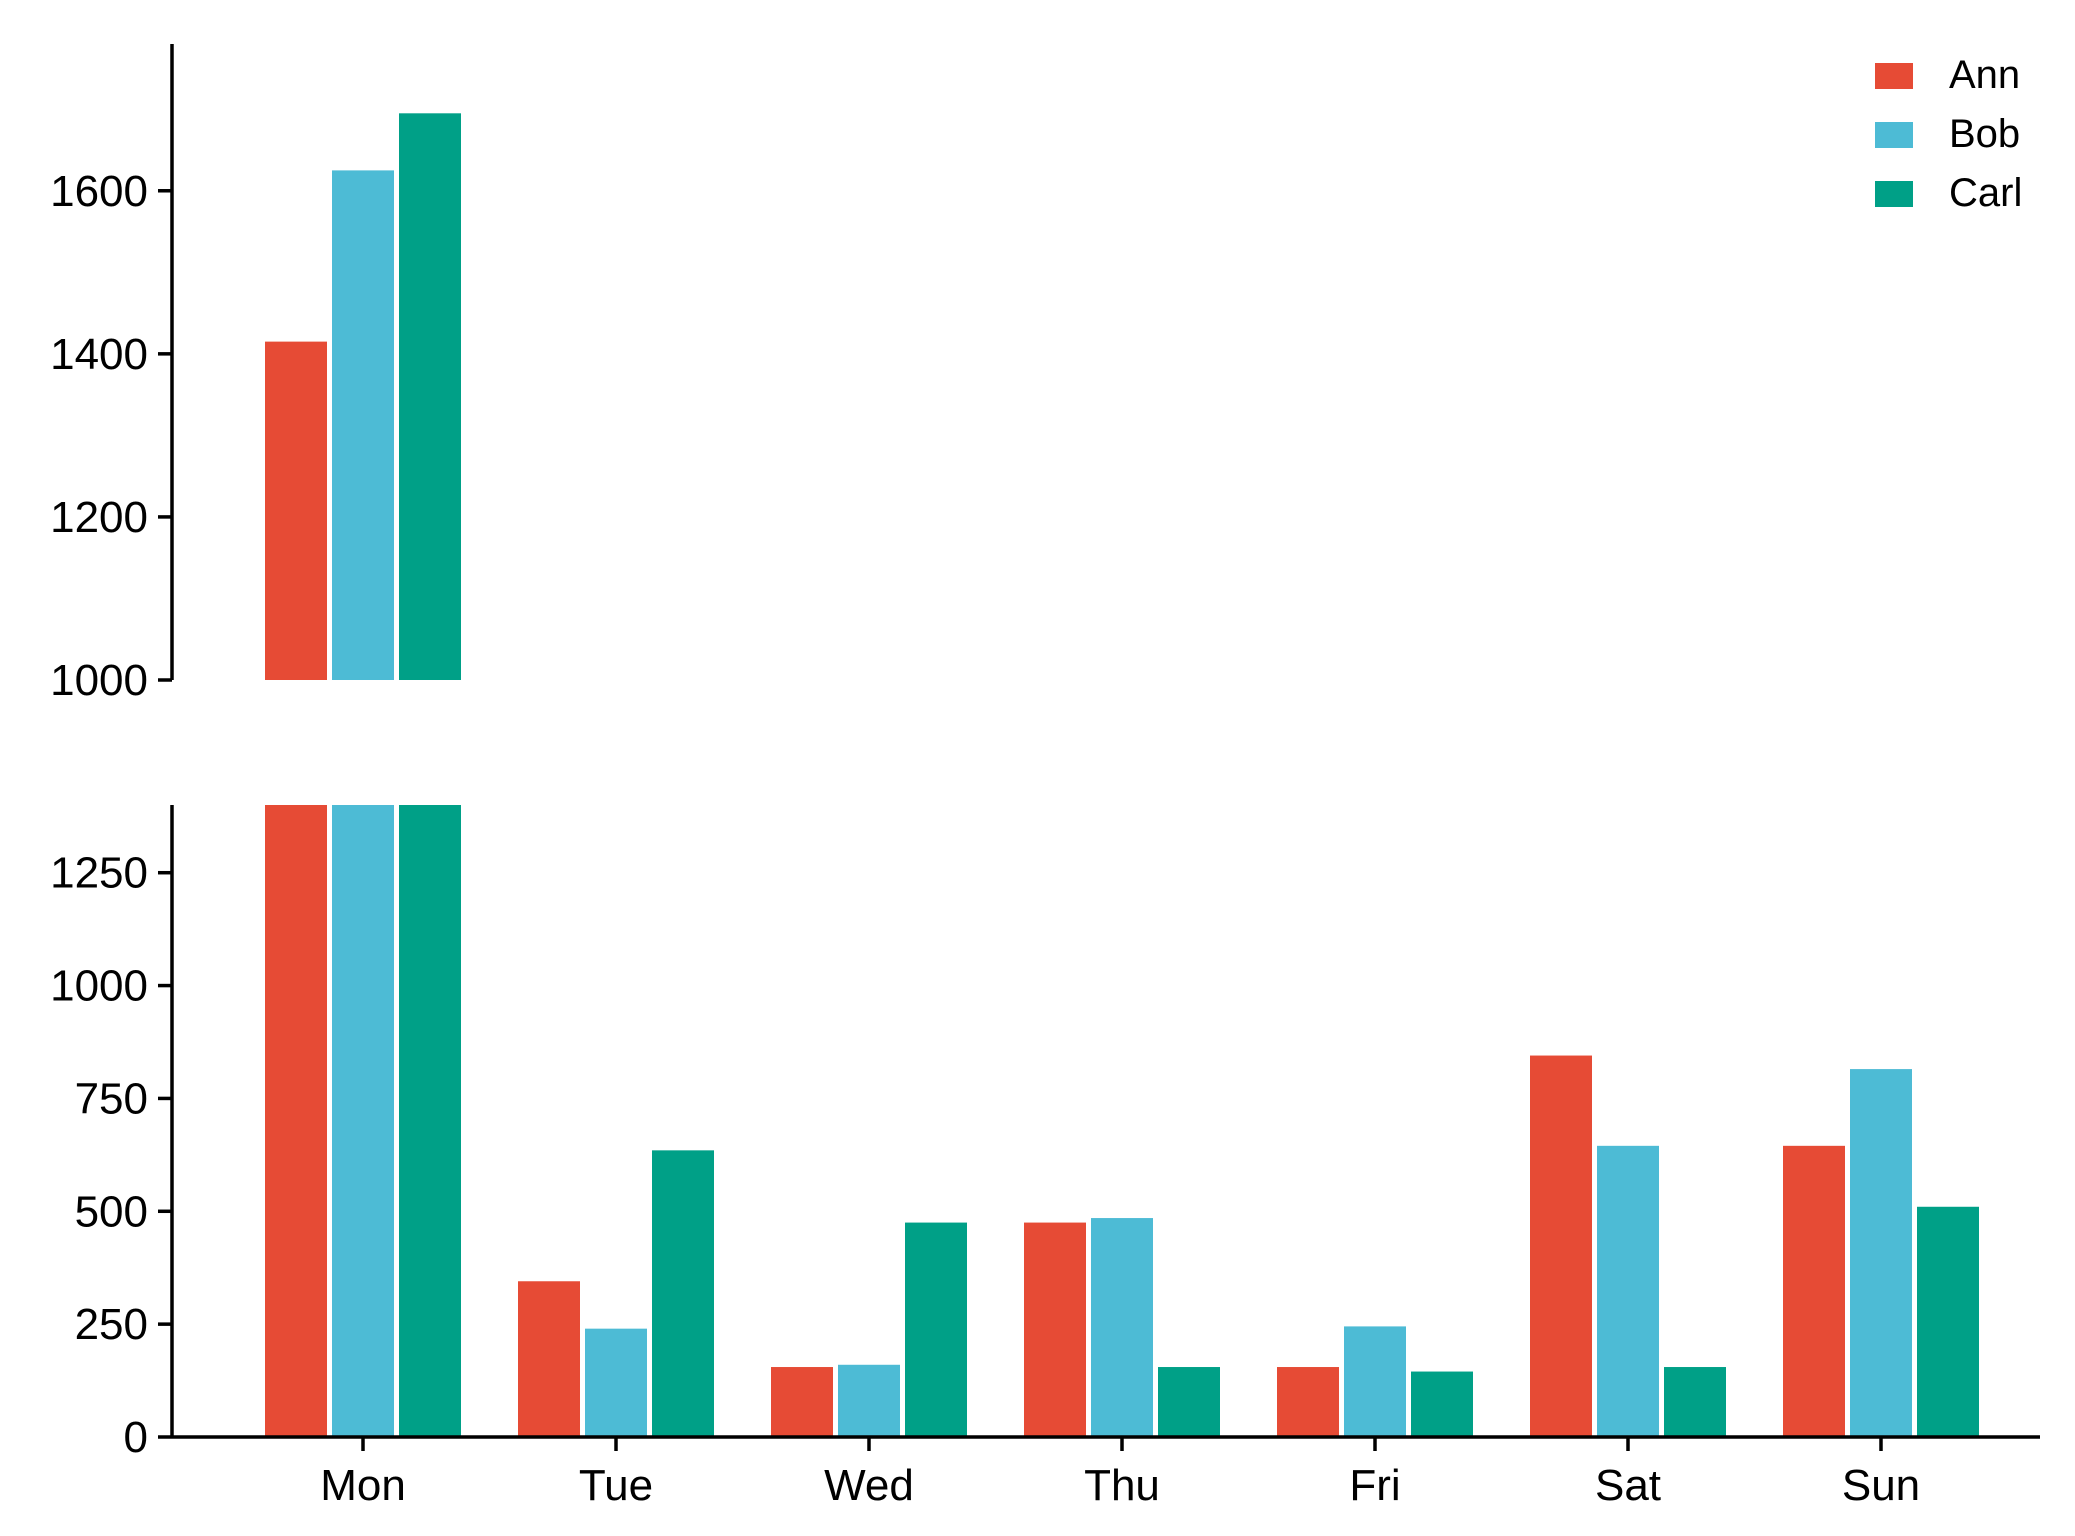 Image resolution: width=2075 pixels, height=1536 pixels. Describe the element at coordinates (549, 1359) in the screenshot. I see `bar-ann-tue` at that location.